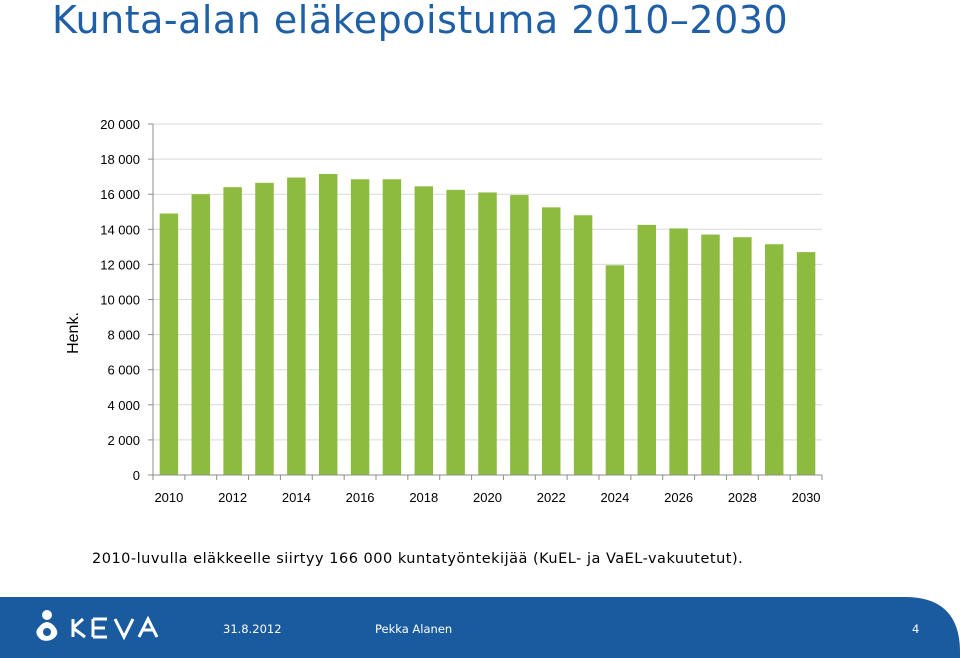 The width and height of the screenshot is (960, 658). I want to click on keva-logo-icon, so click(97, 625).